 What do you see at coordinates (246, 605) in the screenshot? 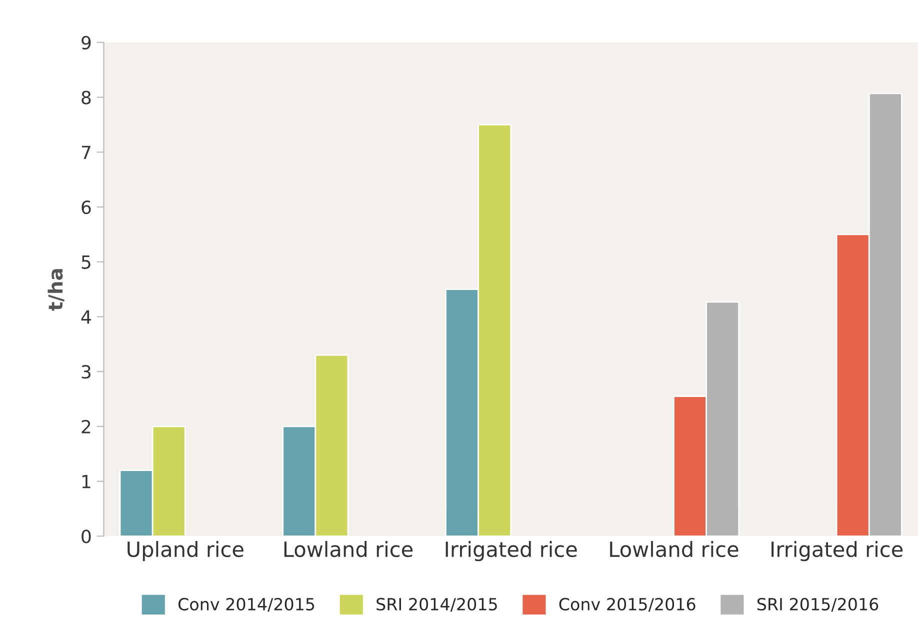
I see `legend-label: Conv 2014/2015` at bounding box center [246, 605].